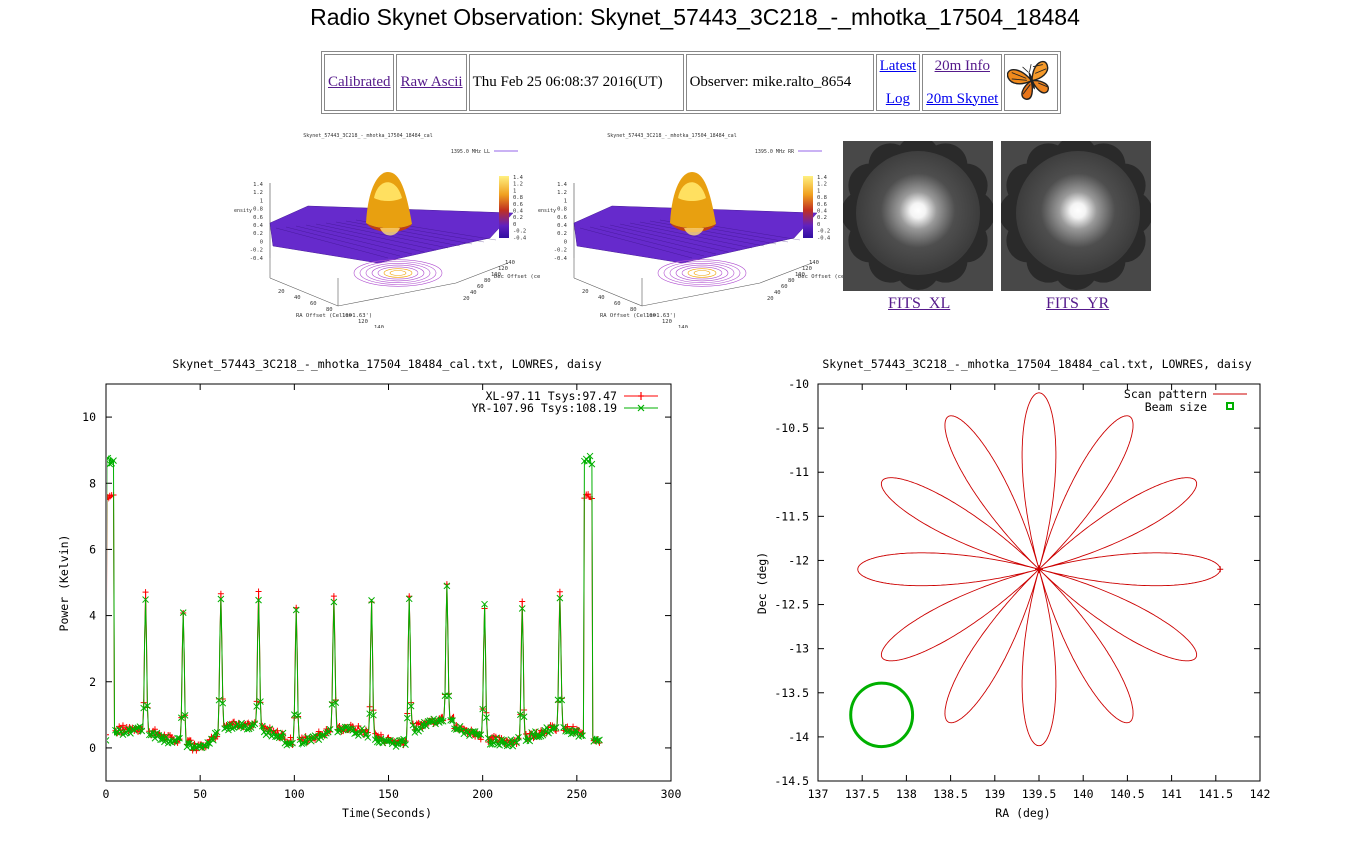  I want to click on power-series-yr, so click(355, 602).